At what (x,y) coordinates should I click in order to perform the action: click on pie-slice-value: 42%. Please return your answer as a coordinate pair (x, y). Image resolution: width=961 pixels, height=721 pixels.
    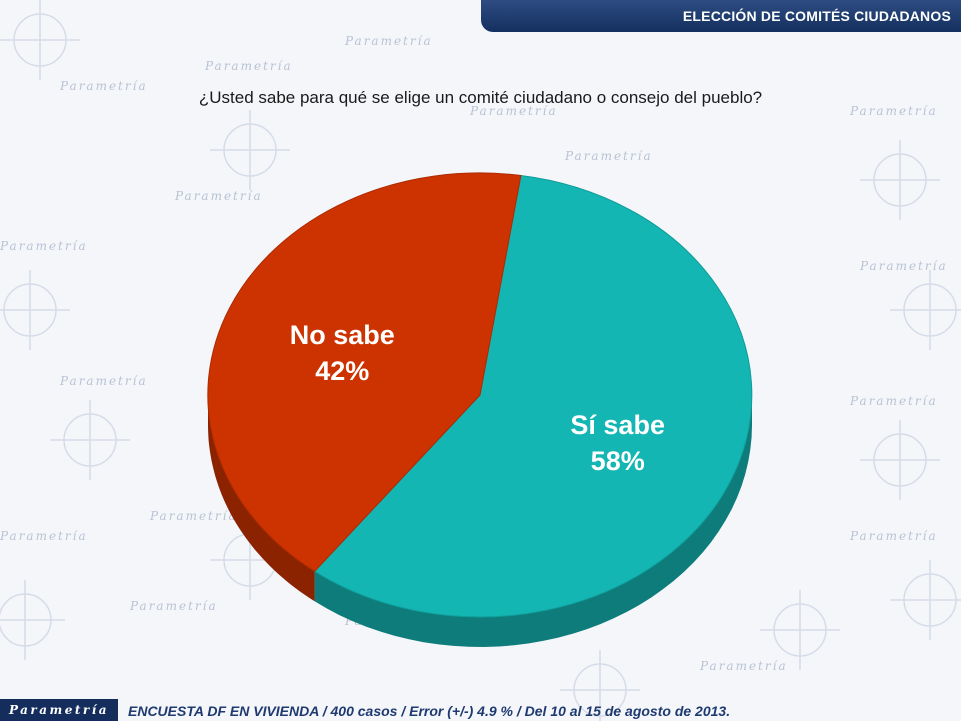
    Looking at the image, I should click on (342, 371).